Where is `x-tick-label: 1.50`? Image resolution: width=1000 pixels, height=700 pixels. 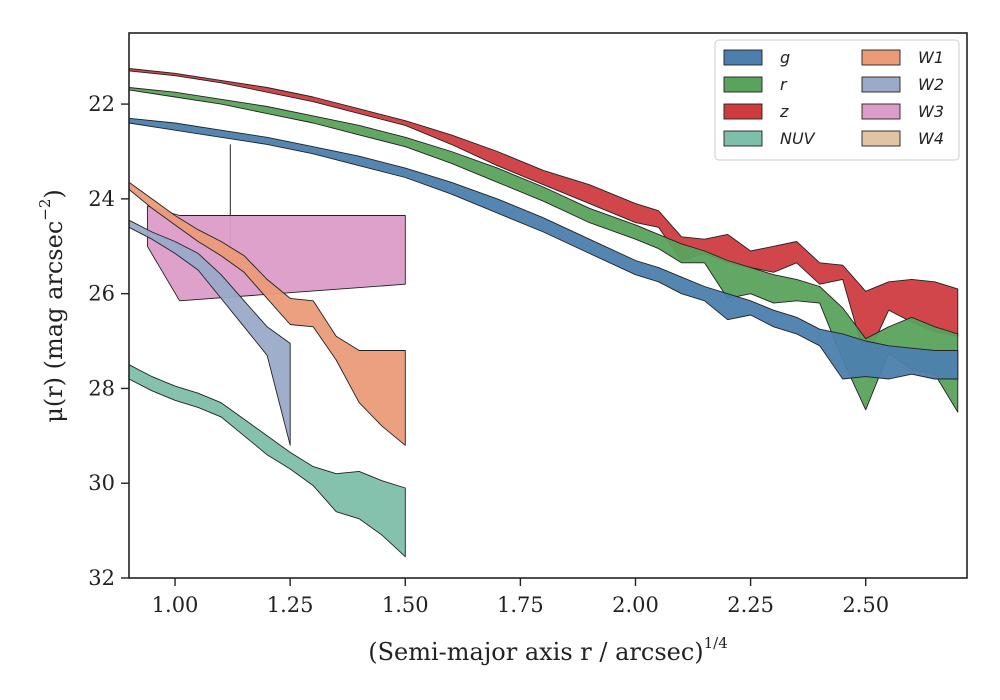 x-tick-label: 1.50 is located at coordinates (405, 605).